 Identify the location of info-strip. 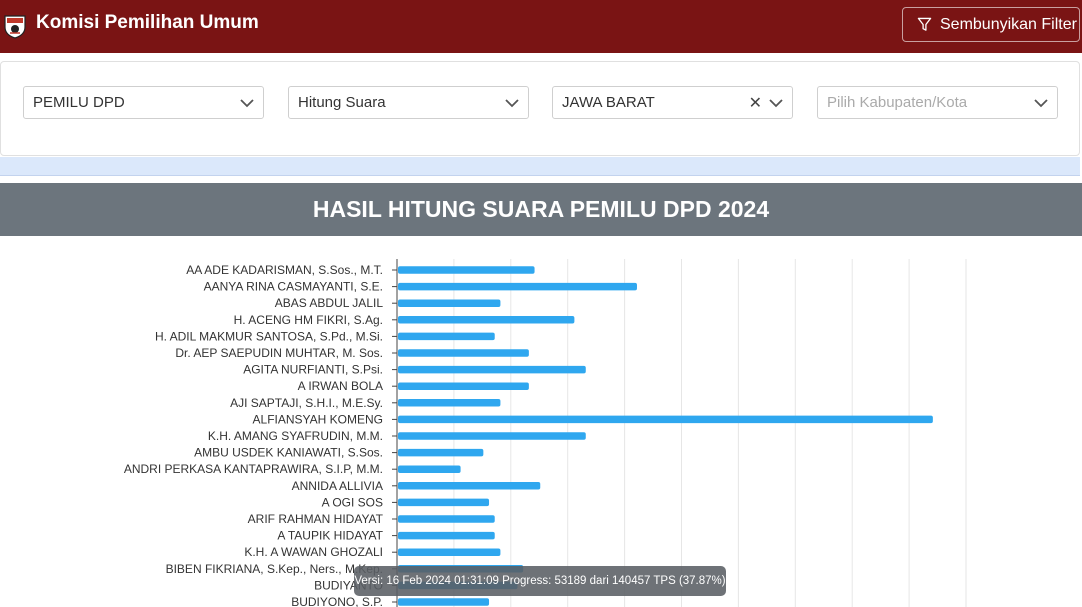
(540, 166).